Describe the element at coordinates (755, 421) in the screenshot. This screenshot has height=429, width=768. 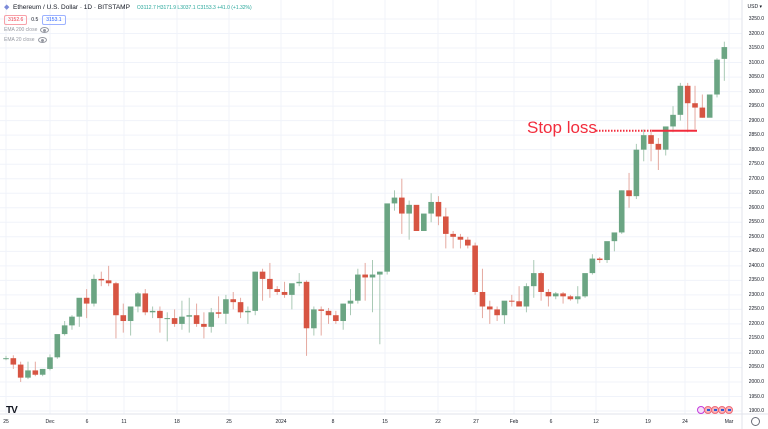
I see `settings-gear-icon` at that location.